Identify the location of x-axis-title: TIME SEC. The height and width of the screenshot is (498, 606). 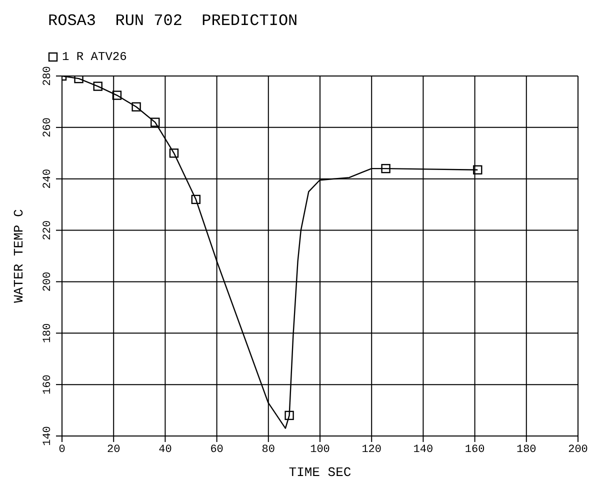
(320, 472).